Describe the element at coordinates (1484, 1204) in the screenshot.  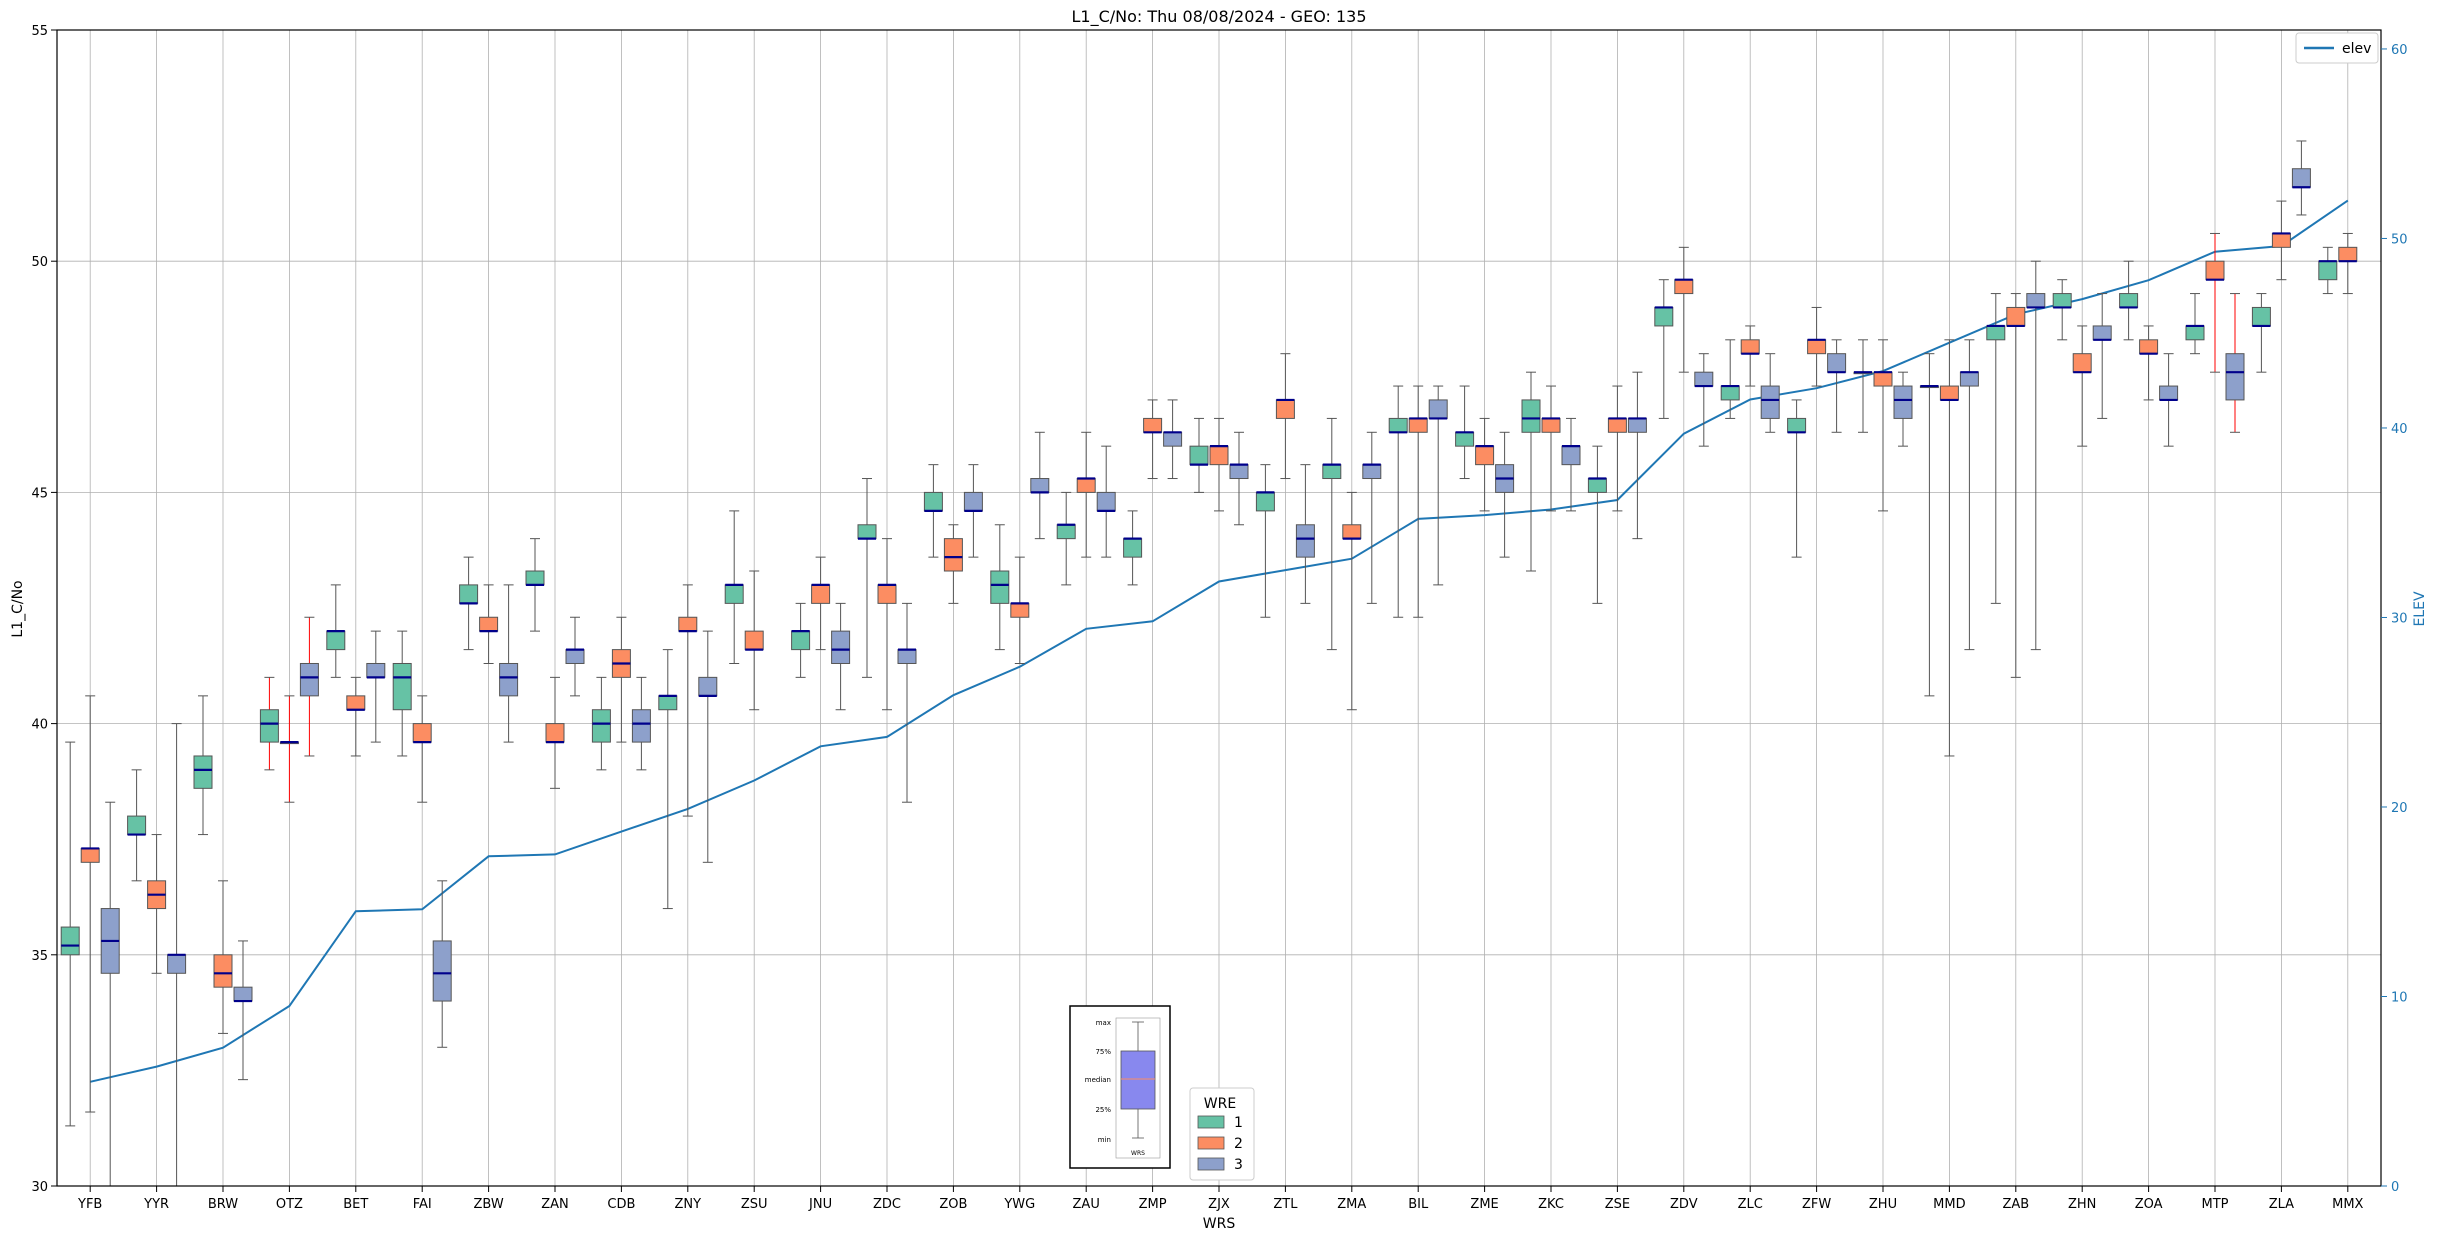
I see `x-tick-label: ZME` at that location.